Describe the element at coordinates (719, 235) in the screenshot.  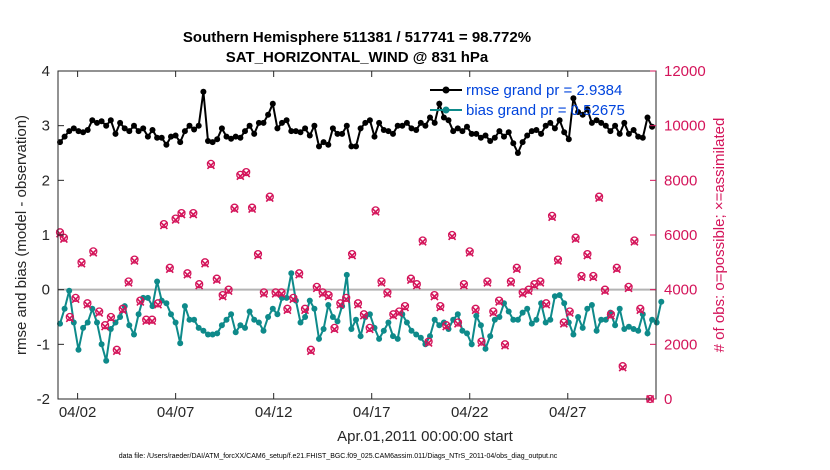
I see `y-axis-label-right: # of obs: o=possible; ×=assimilated` at that location.